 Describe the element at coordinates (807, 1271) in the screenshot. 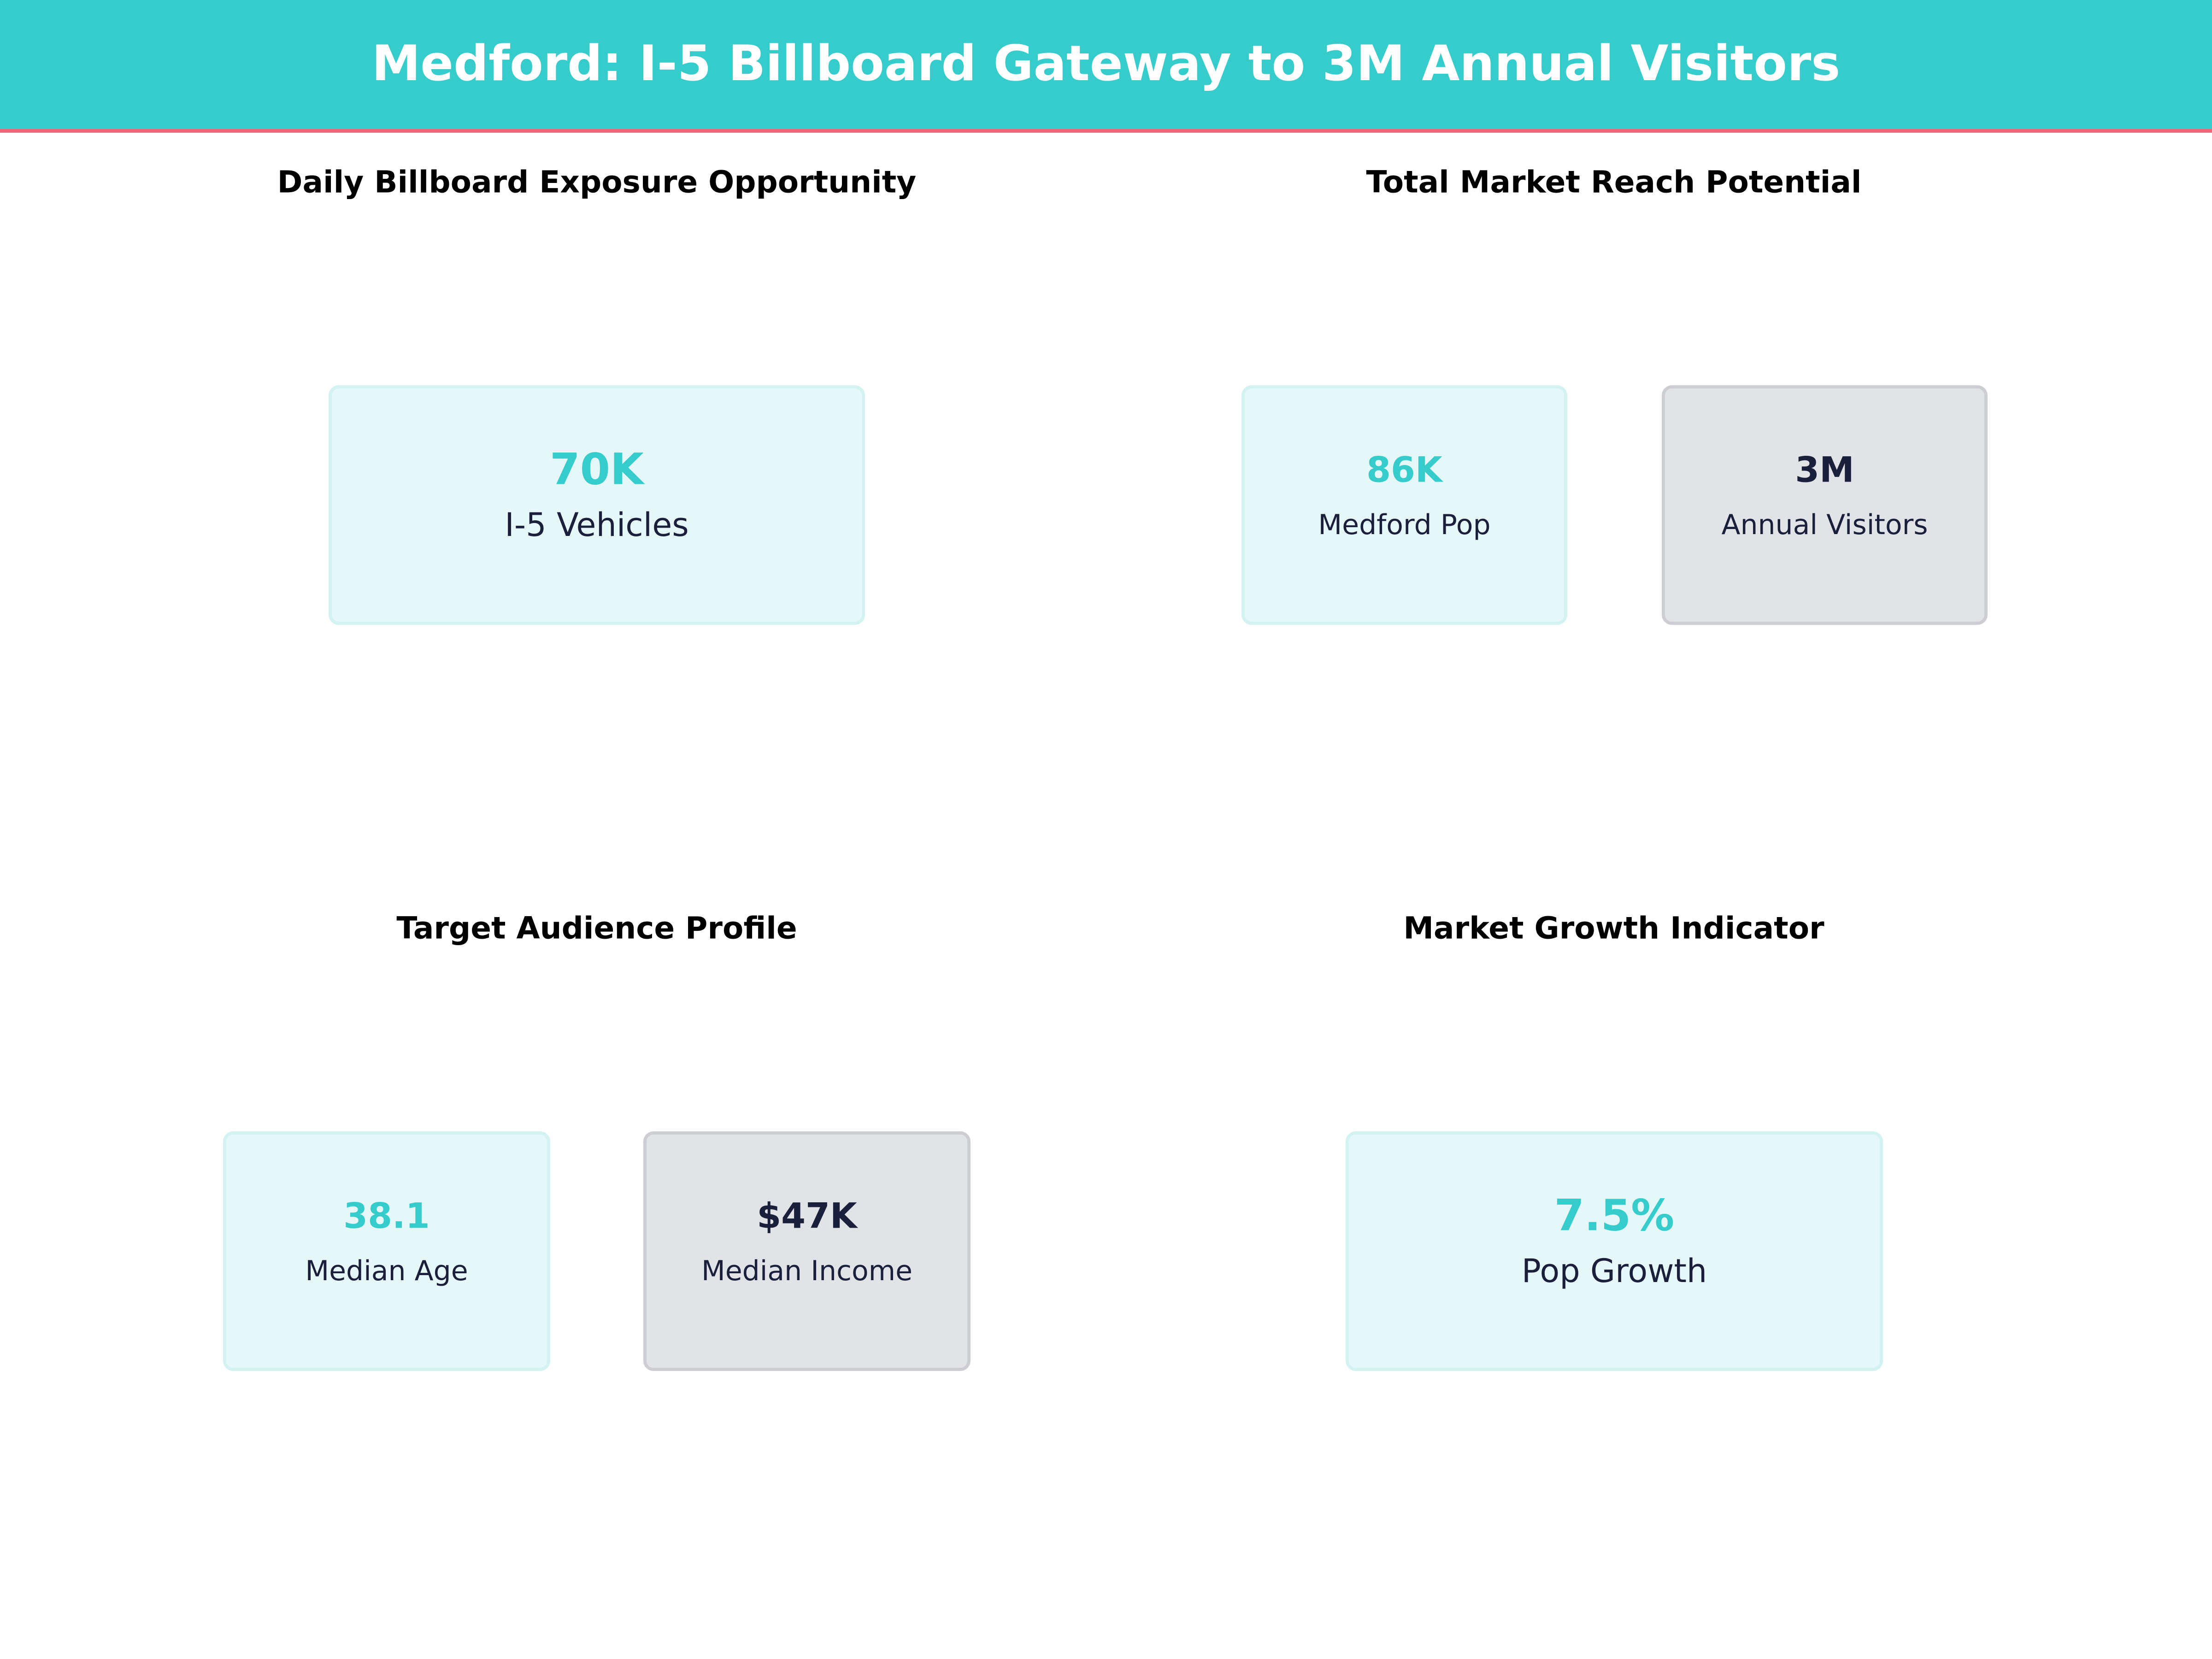

I see `metric-label: Median Income` at that location.